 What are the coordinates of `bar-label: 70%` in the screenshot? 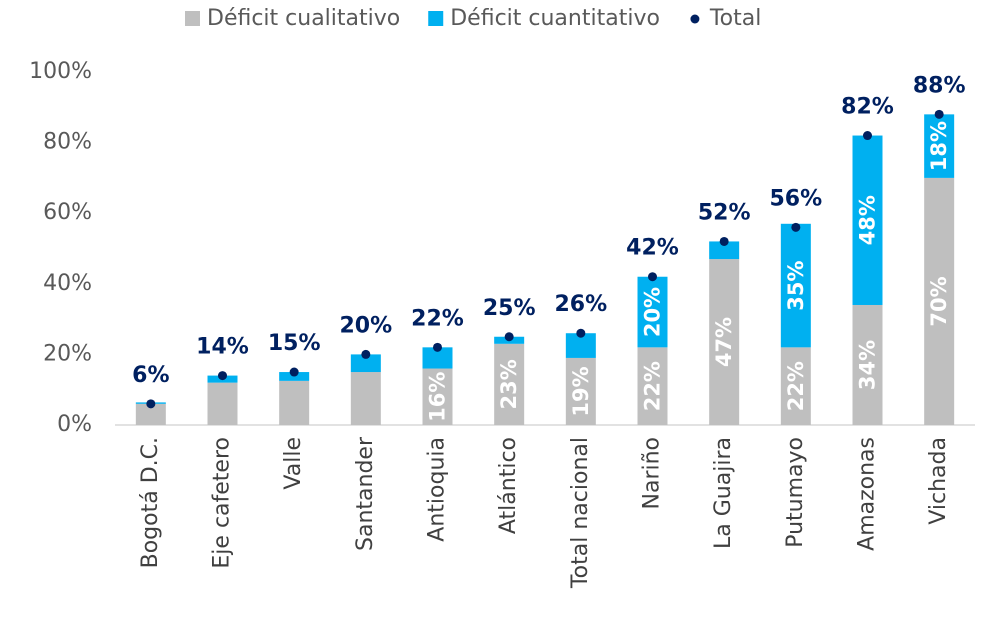 It's located at (939, 301).